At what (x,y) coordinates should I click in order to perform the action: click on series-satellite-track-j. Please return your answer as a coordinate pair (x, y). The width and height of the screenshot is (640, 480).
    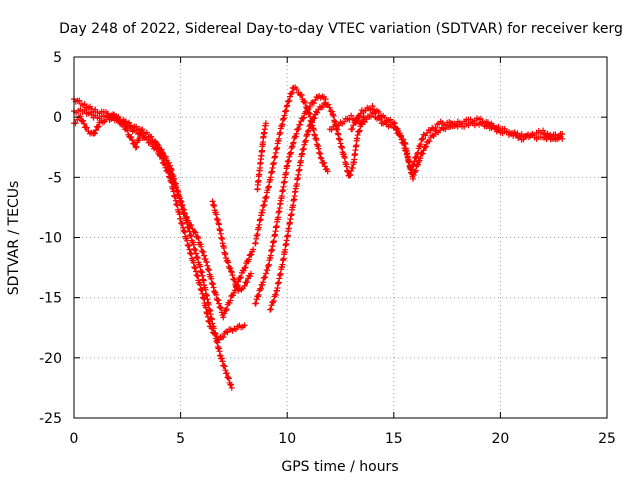
    Looking at the image, I should click on (457, 142).